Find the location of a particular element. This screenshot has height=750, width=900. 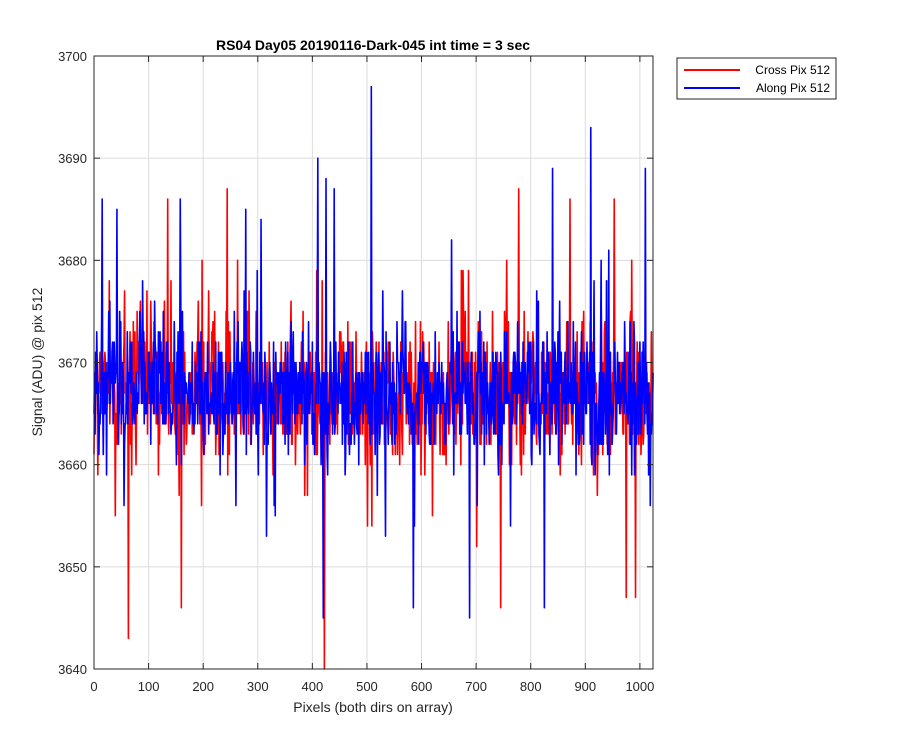

x-tick-label: 400 is located at coordinates (313, 686).